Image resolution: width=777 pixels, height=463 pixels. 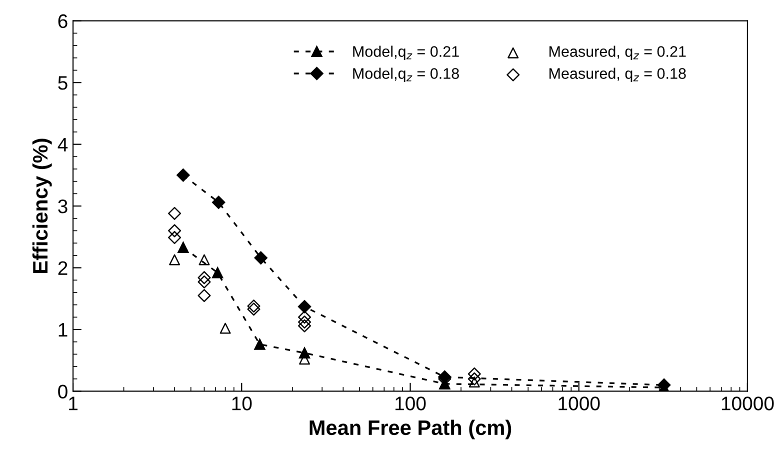 What do you see at coordinates (42, 205) in the screenshot?
I see `y-axis-title: Efficiency (%)` at bounding box center [42, 205].